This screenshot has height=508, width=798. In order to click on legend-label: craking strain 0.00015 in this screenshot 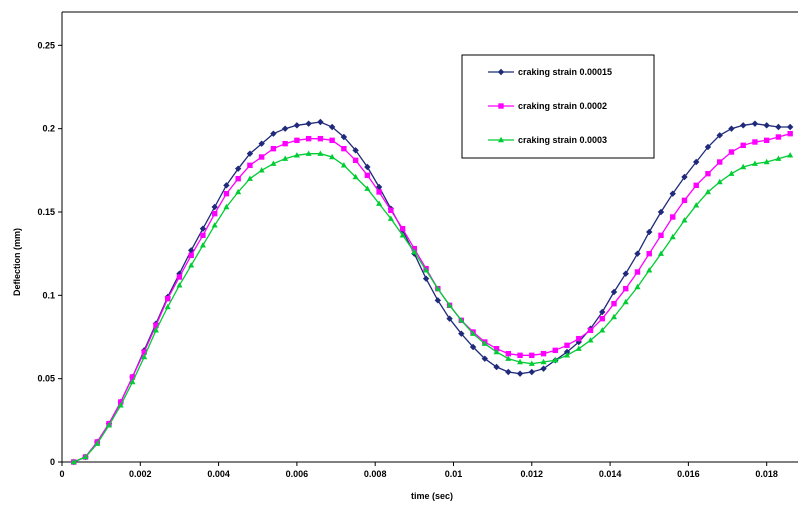, I will do `click(565, 72)`.